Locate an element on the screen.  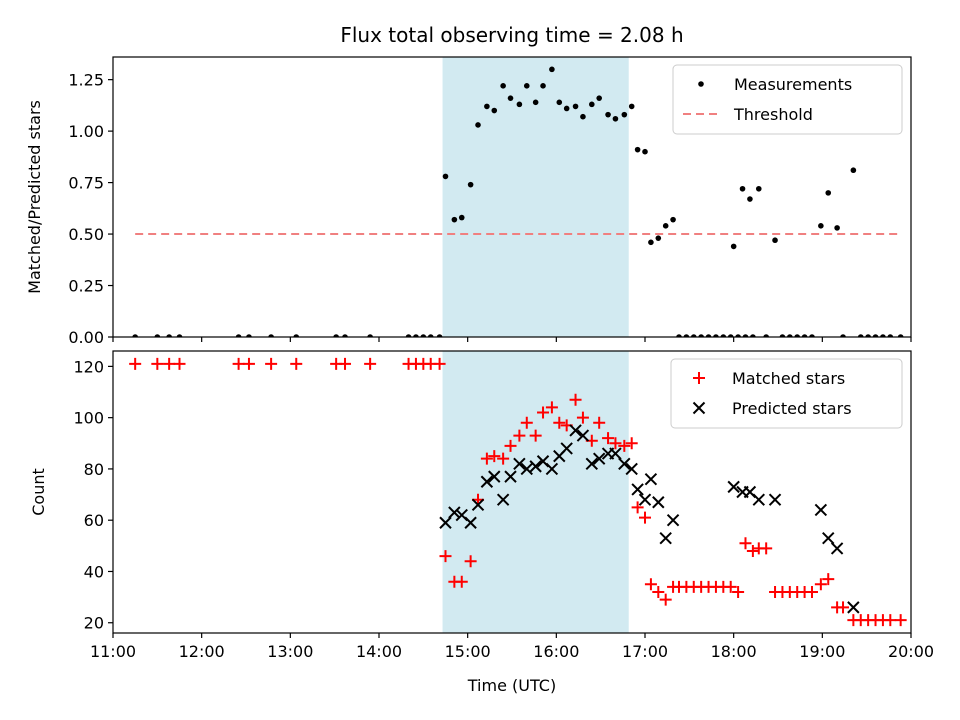
legend-box is located at coordinates (786, 393).